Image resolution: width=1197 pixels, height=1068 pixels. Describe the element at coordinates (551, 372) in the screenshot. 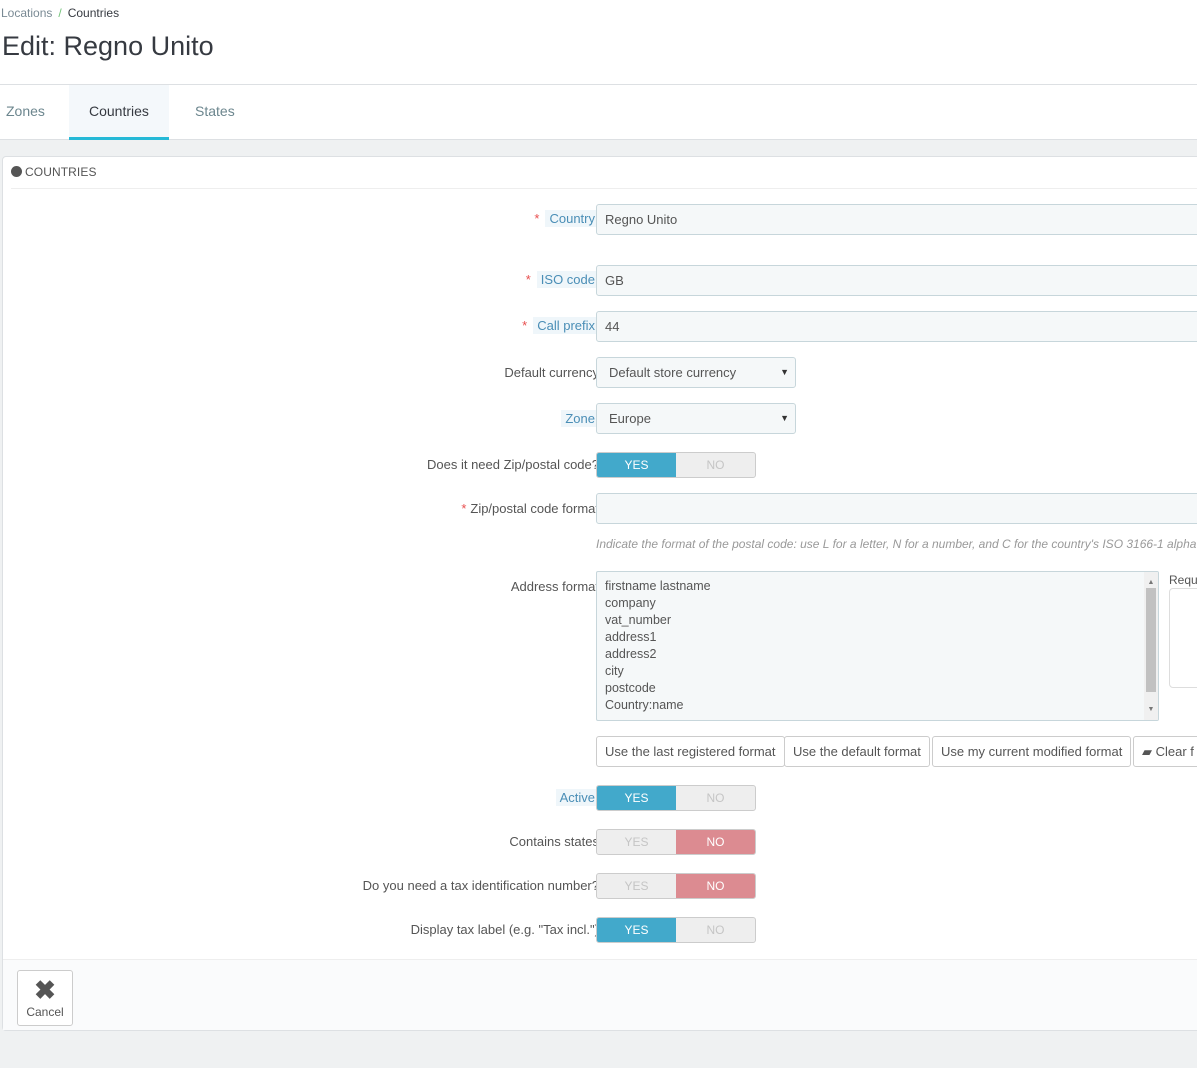

I see `default-currency-label: Default currency` at that location.